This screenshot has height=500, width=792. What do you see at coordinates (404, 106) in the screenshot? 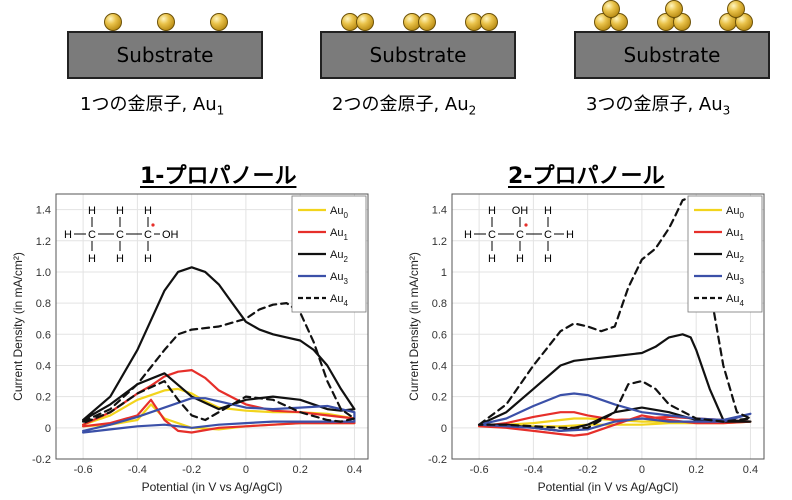
I see `caption-au2: 2つの金原子, Au2` at bounding box center [404, 106].